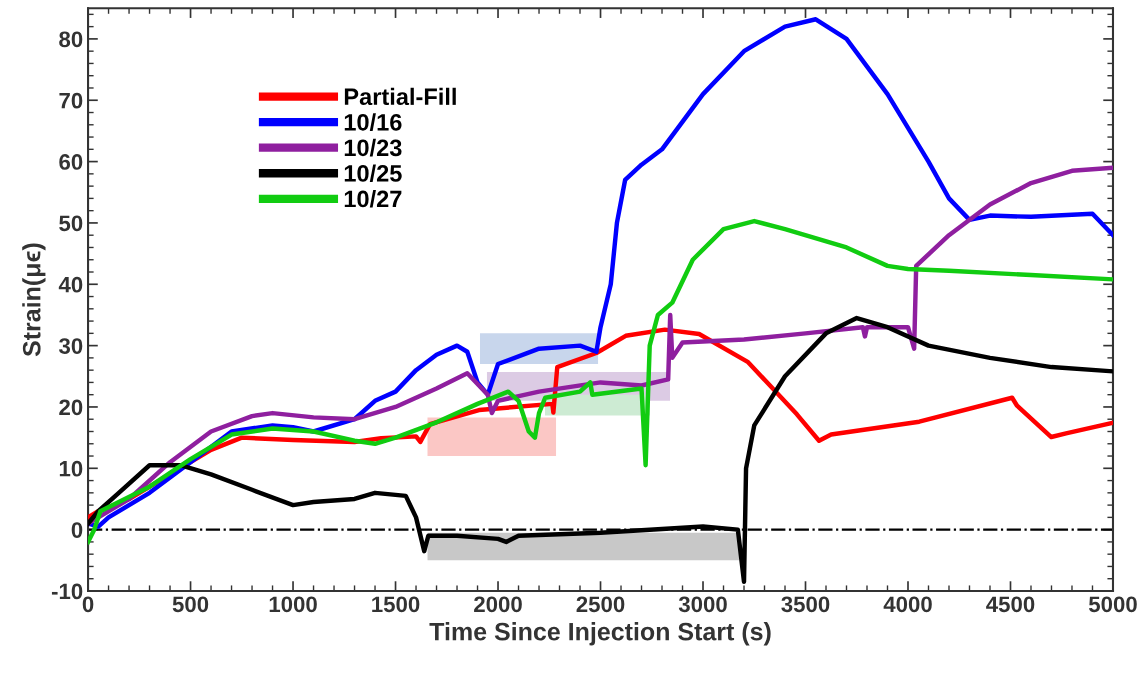 The height and width of the screenshot is (686, 1148). What do you see at coordinates (600, 634) in the screenshot?
I see `x-axis-title: Time Since Injection Start (s)` at bounding box center [600, 634].